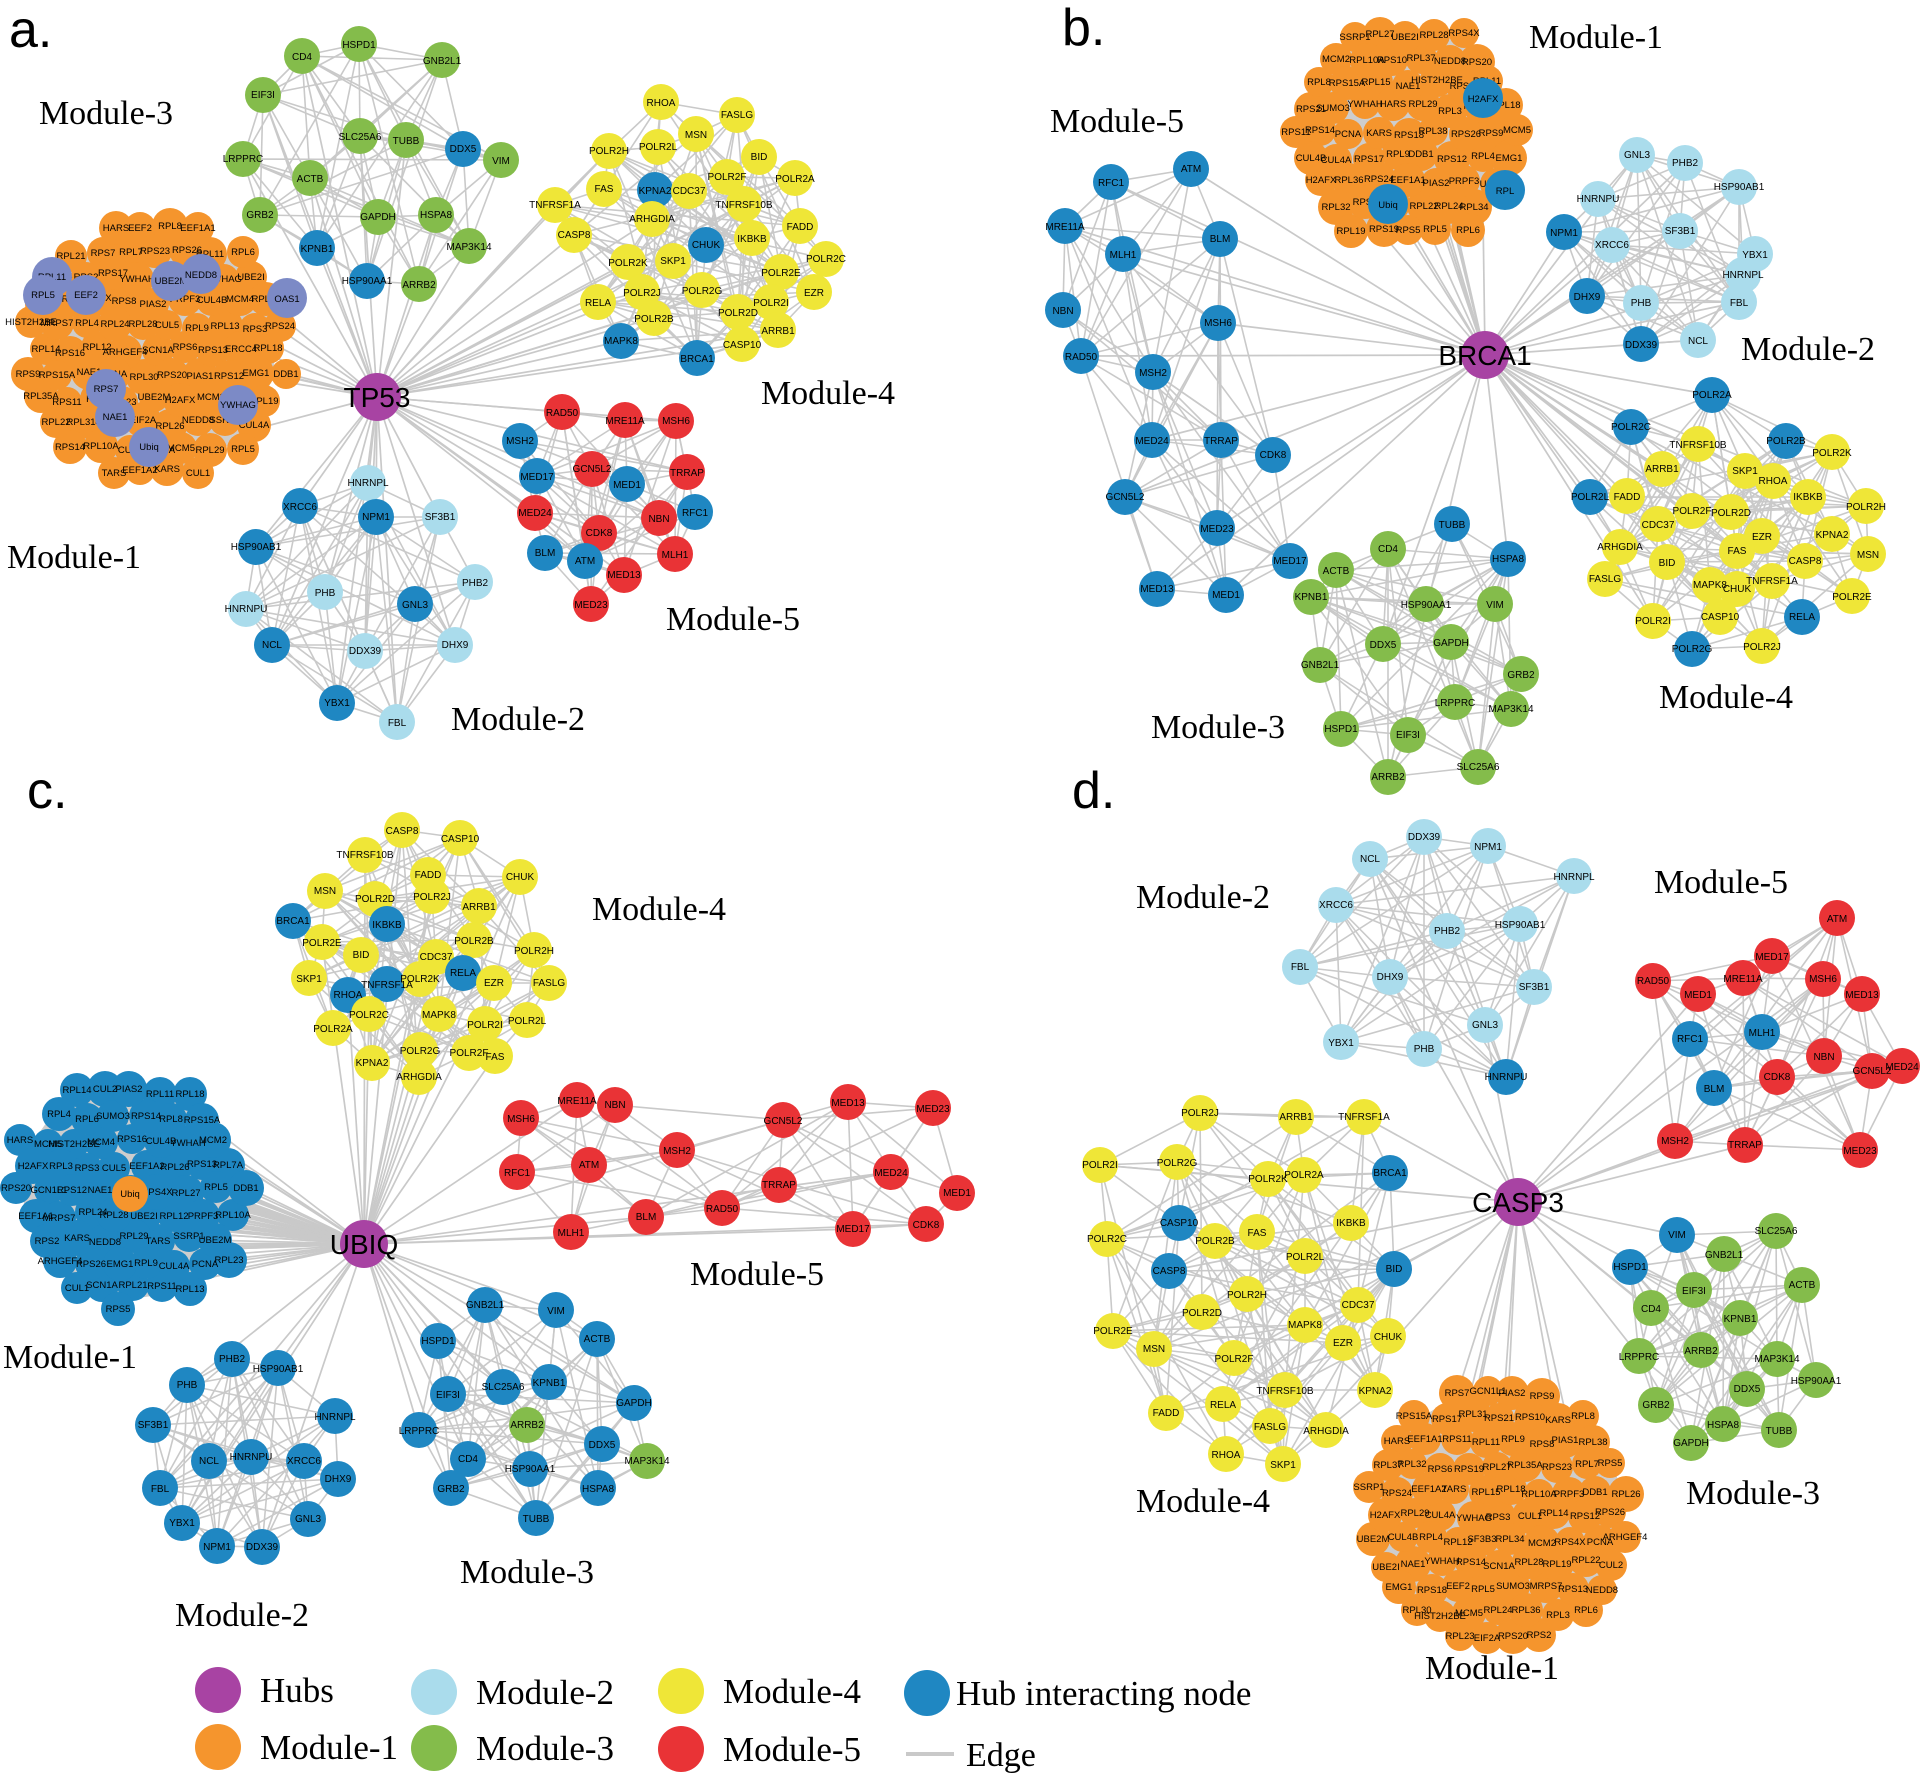 Image resolution: width=1923 pixels, height=1775 pixels. What do you see at coordinates (1191, 169) in the screenshot?
I see `svg-text: ATM` at bounding box center [1191, 169].